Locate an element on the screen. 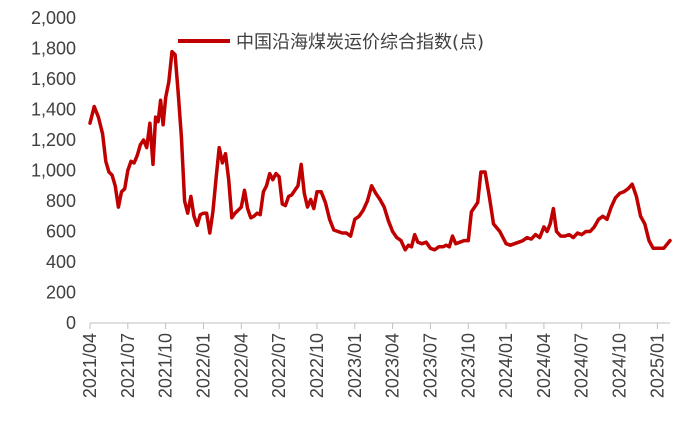  x-tick-label: 2025/01 is located at coordinates (657, 365).